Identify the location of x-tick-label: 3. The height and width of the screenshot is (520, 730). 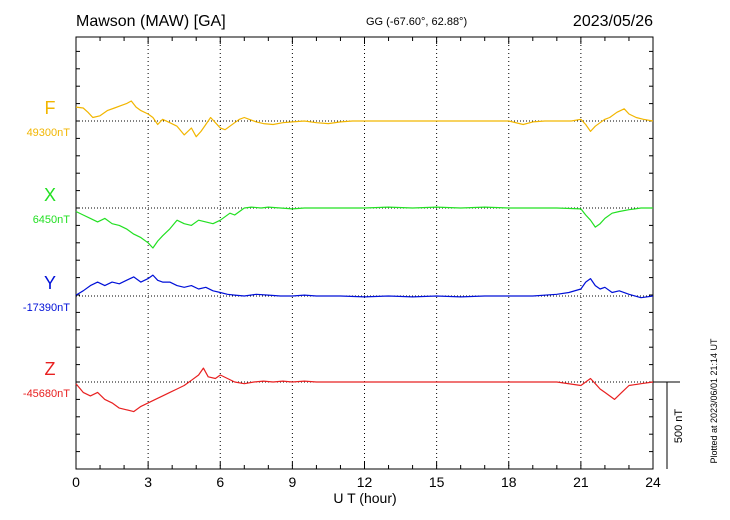
(148, 482).